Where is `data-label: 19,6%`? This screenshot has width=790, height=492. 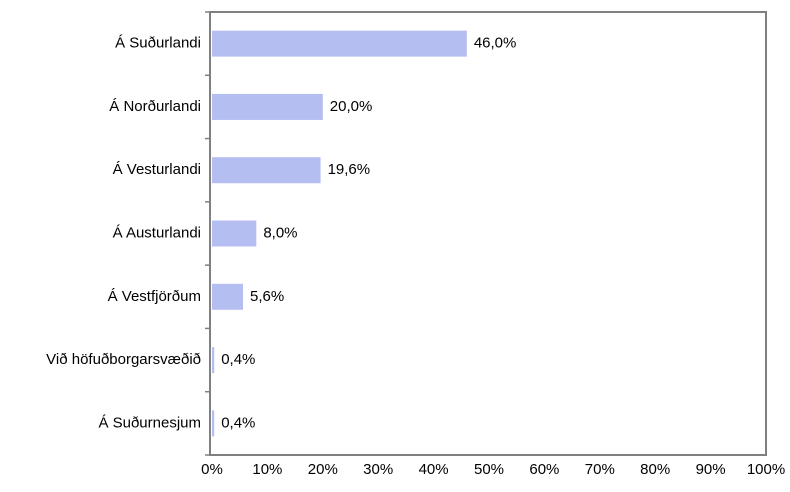
data-label: 19,6% is located at coordinates (349, 169).